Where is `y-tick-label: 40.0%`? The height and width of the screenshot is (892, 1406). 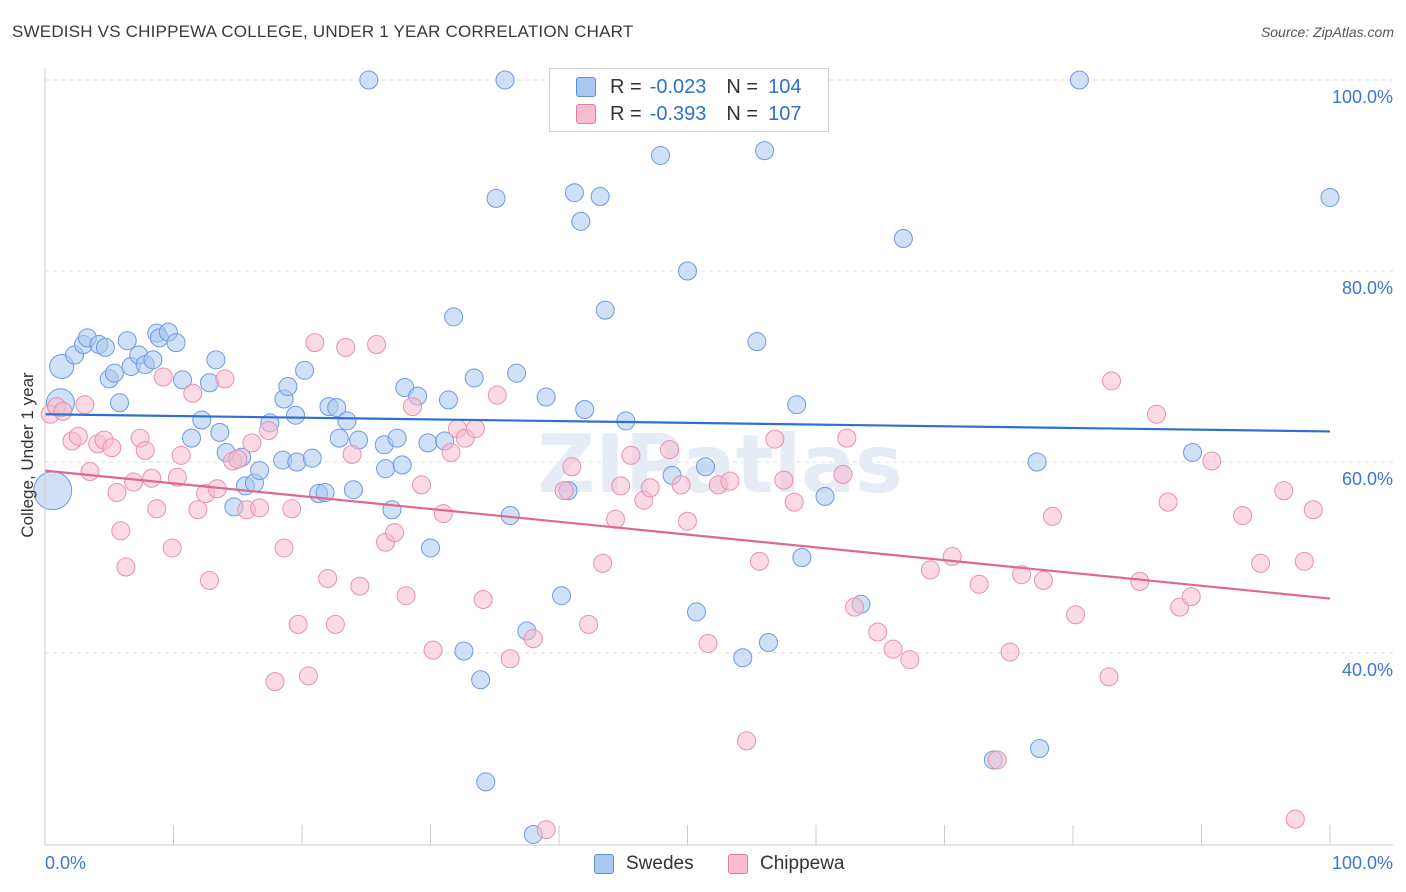
y-tick-label: 40.0% is located at coordinates (1367, 670).